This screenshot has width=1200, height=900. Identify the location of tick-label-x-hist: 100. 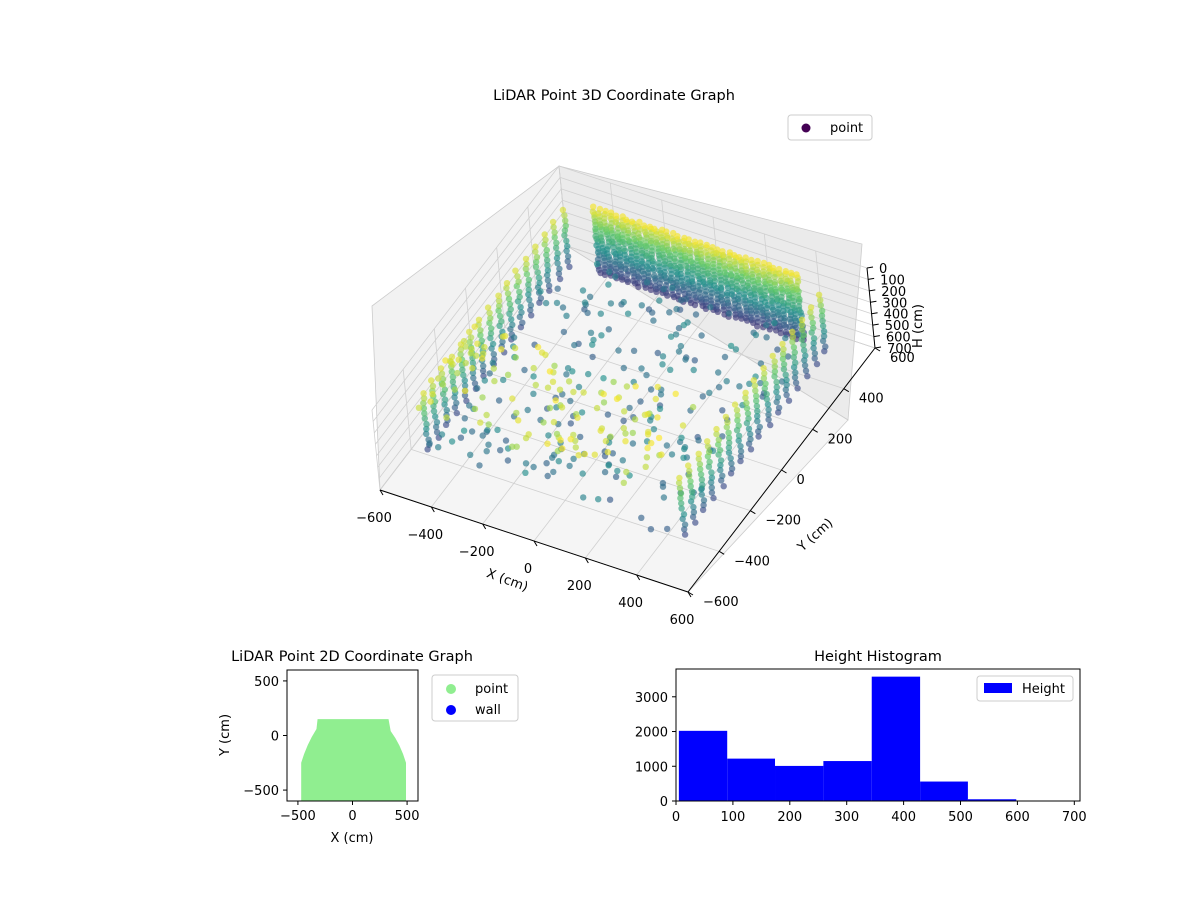
(732, 817).